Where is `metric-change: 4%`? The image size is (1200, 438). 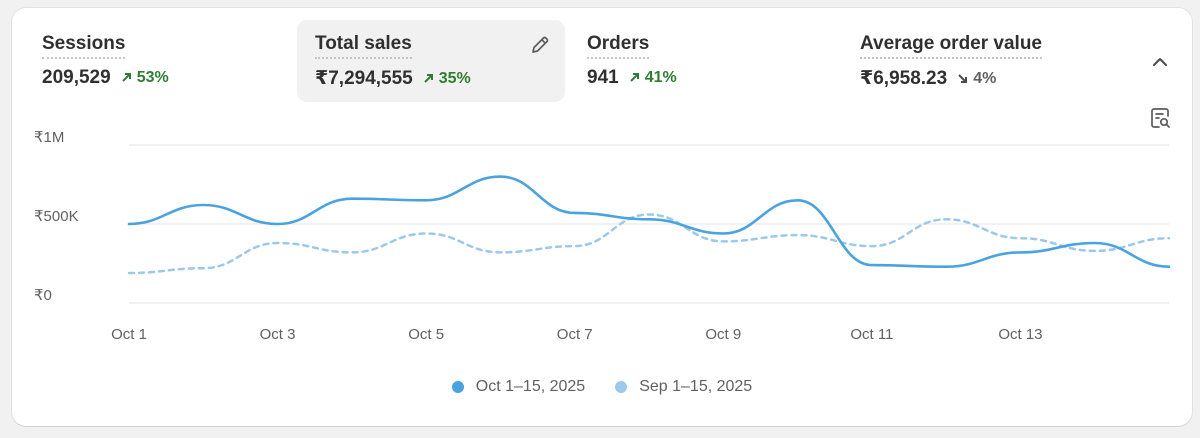
metric-change: 4% is located at coordinates (976, 79).